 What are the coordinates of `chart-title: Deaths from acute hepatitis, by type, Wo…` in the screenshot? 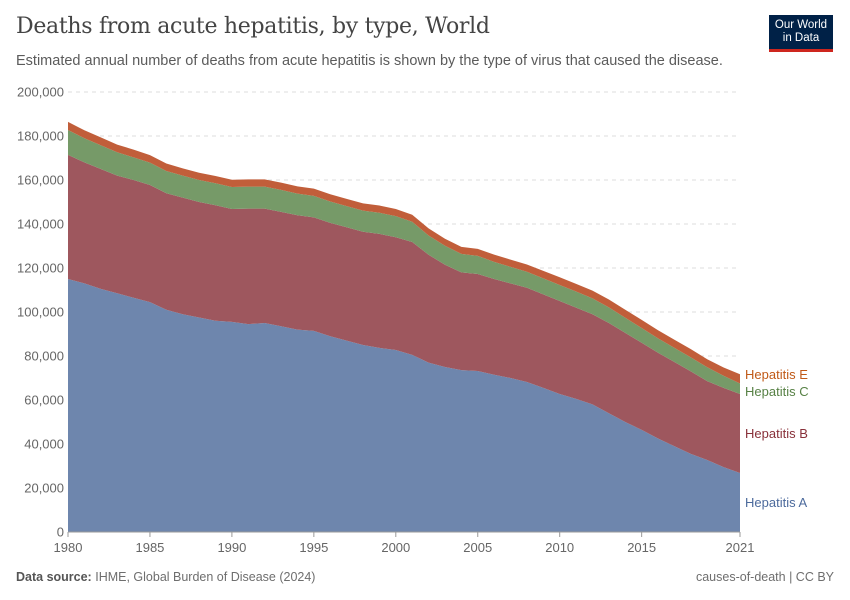 It's located at (253, 26).